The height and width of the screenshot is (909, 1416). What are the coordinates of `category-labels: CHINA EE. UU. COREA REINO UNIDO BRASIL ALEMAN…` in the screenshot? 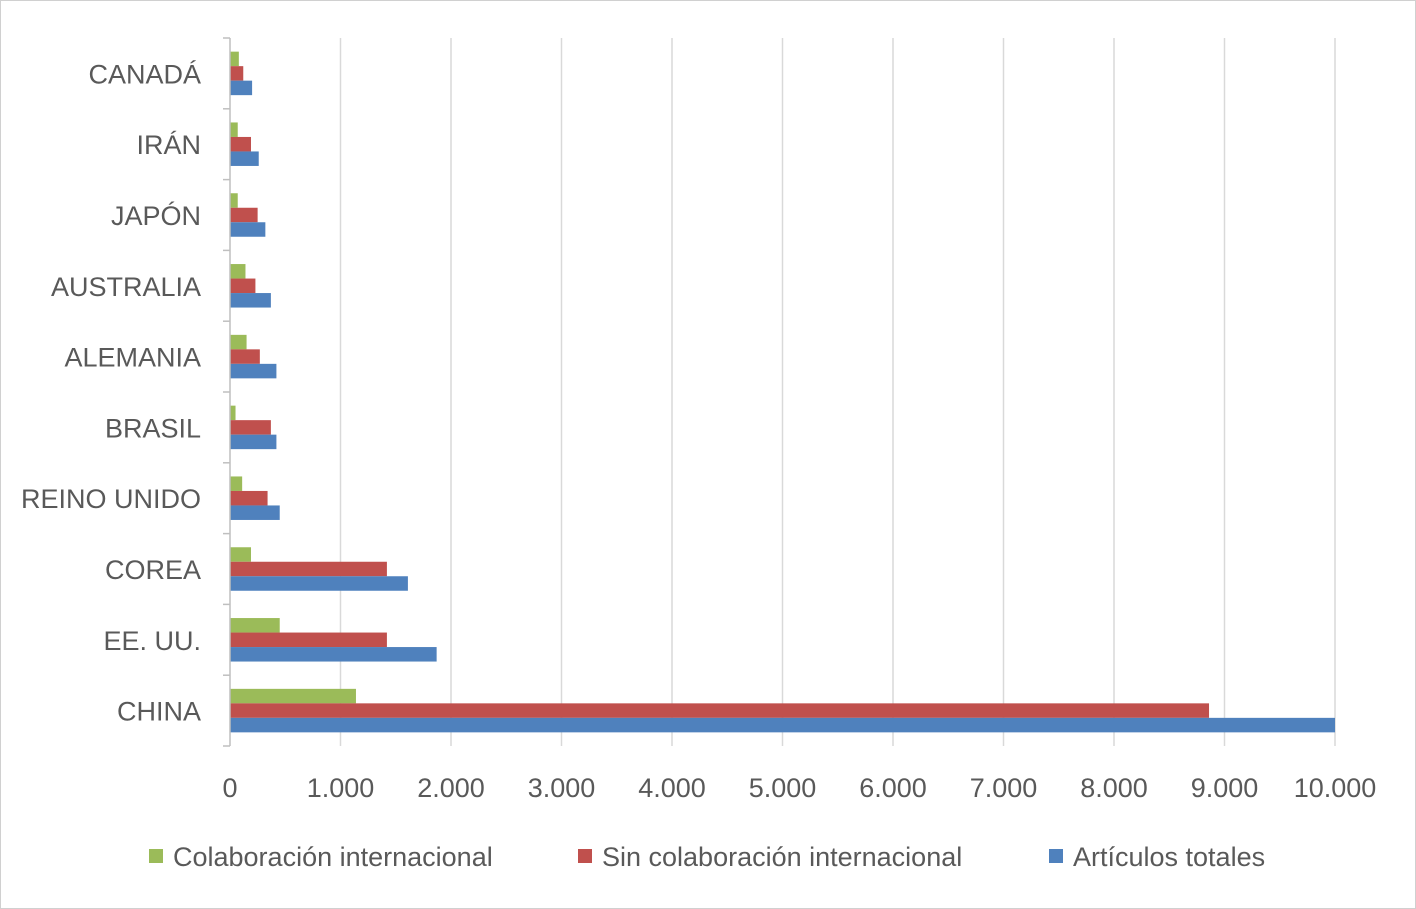 It's located at (111, 392).